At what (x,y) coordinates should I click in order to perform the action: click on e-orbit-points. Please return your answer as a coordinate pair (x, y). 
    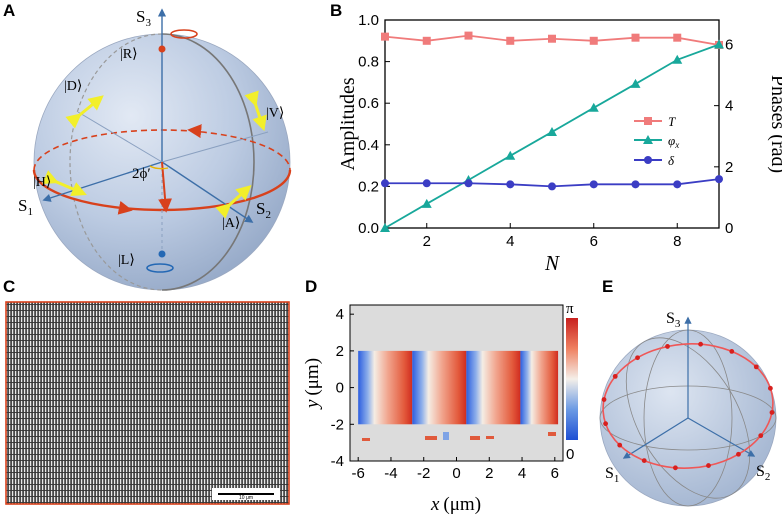
    Looking at the image, I should click on (688, 406).